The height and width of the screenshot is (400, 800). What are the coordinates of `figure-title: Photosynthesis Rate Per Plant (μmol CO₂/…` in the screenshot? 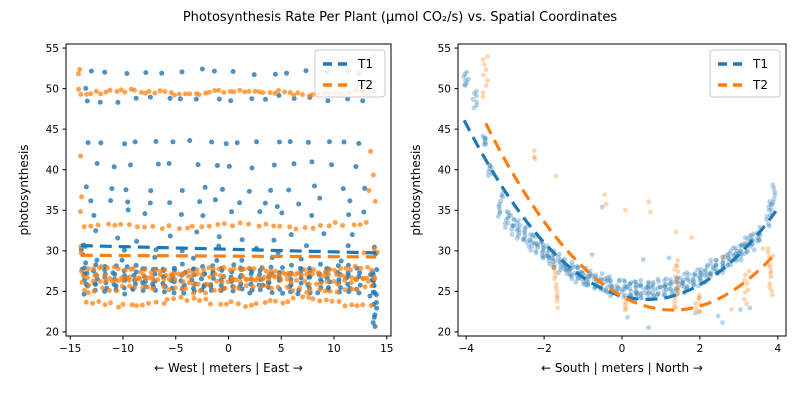 It's located at (400, 17).